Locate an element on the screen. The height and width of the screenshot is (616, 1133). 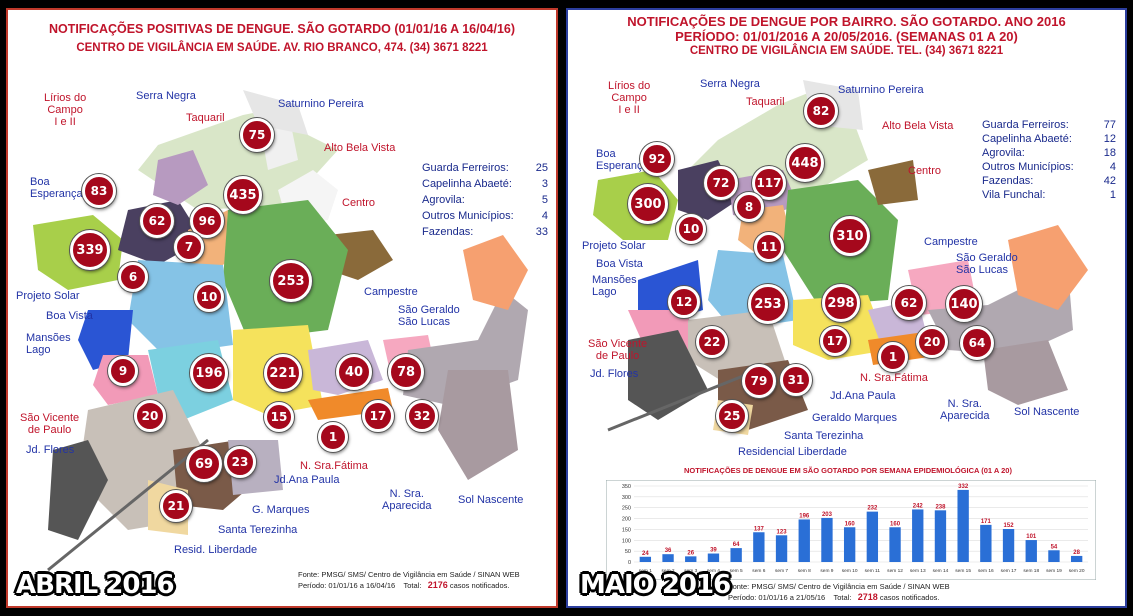
label-g-marques: G. Marques is located at coordinates (281, 510).